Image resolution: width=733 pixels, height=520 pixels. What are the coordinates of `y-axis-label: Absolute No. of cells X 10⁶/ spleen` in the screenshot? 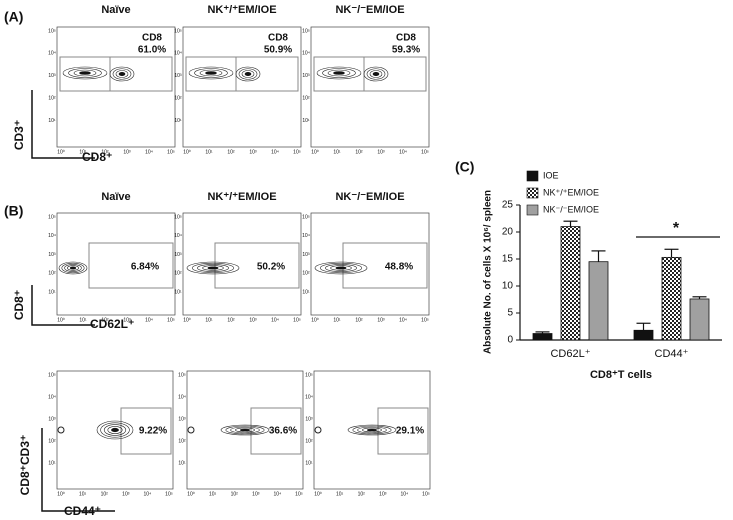 It's located at (488, 272).